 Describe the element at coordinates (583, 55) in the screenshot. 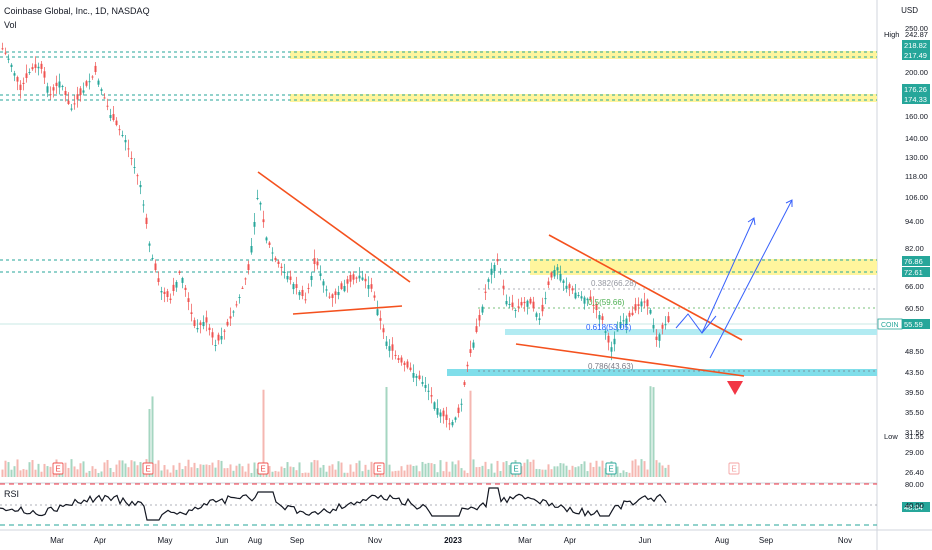

I see `resistance-zone-top` at that location.